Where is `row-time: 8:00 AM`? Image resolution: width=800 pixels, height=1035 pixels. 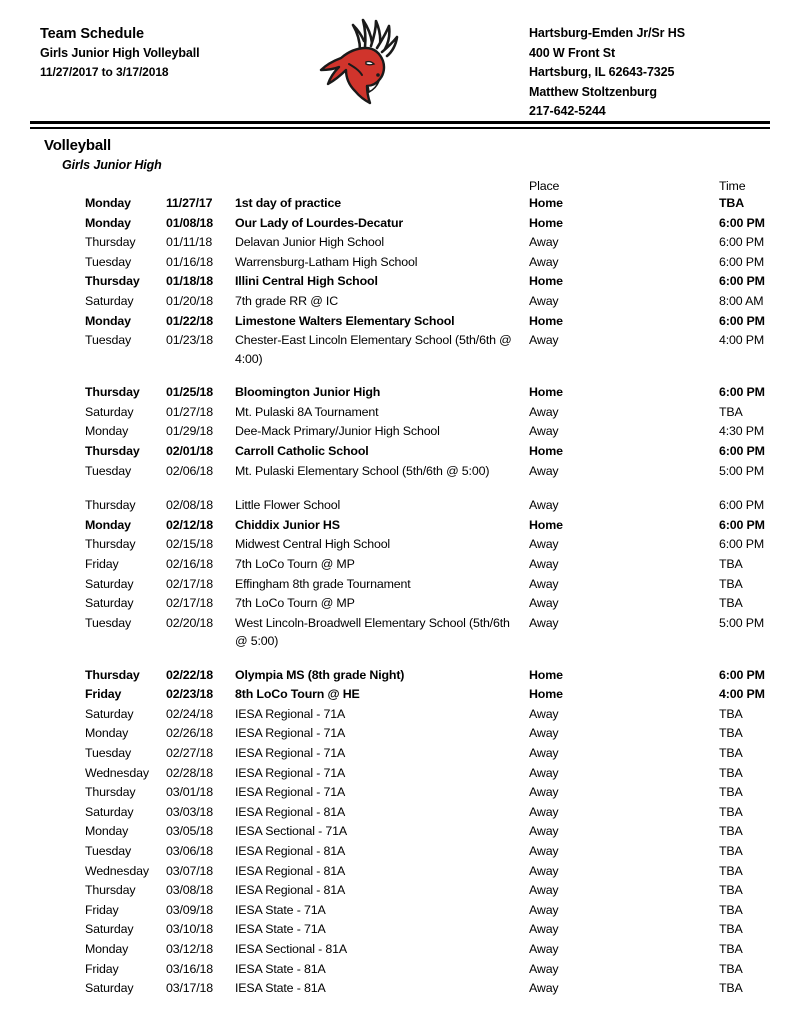 row-time: 8:00 AM is located at coordinates (741, 300).